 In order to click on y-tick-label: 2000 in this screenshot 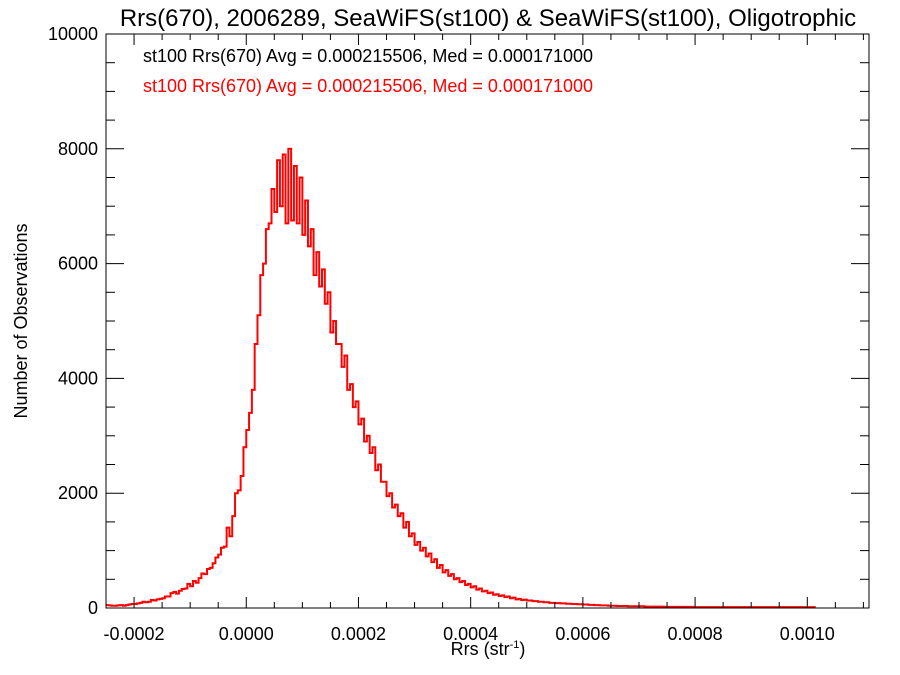, I will do `click(78, 493)`.